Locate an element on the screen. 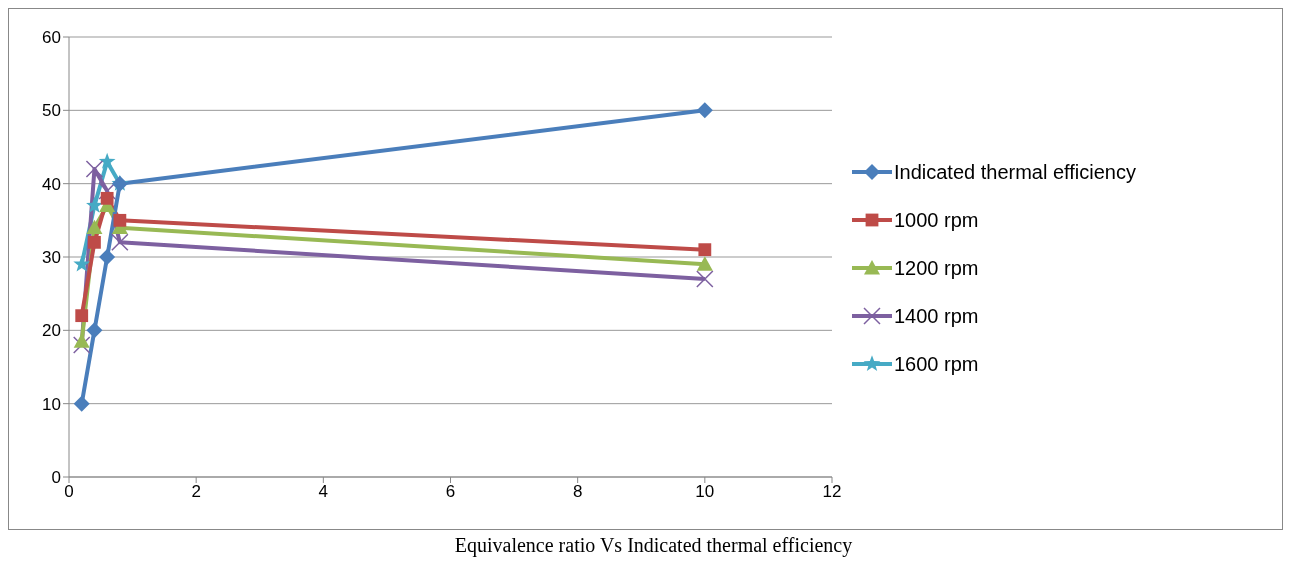 This screenshot has width=1291, height=564. legend-label: 1000 rpm is located at coordinates (936, 220).